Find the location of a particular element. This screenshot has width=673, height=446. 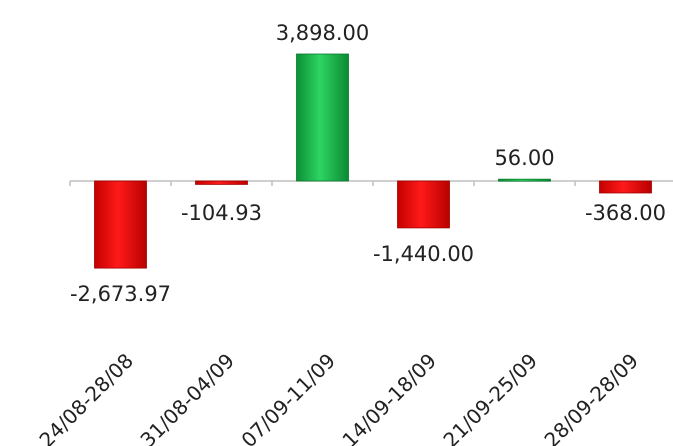

data-label-4: -1,440.00 is located at coordinates (423, 254).